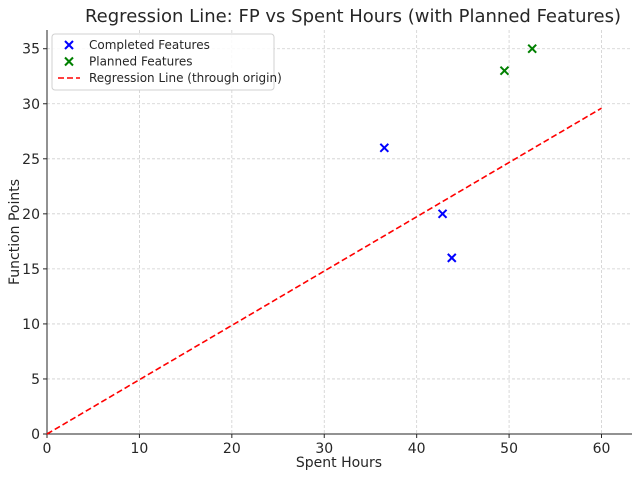  I want to click on legend-box, so click(163, 62).